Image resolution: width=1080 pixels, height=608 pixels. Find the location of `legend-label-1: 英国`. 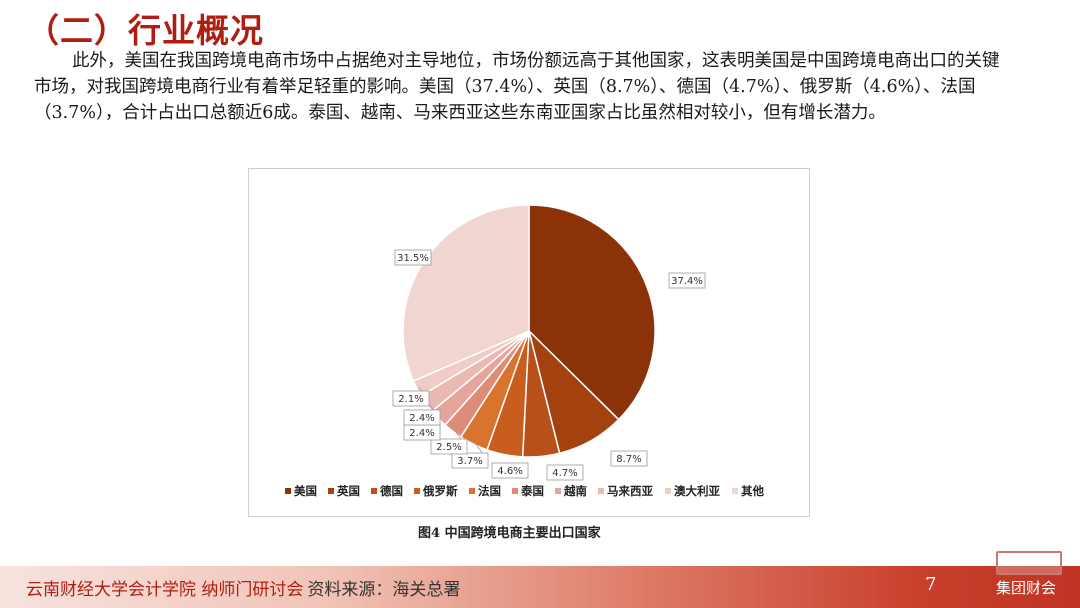

legend-label-1: 英国 is located at coordinates (348, 491).